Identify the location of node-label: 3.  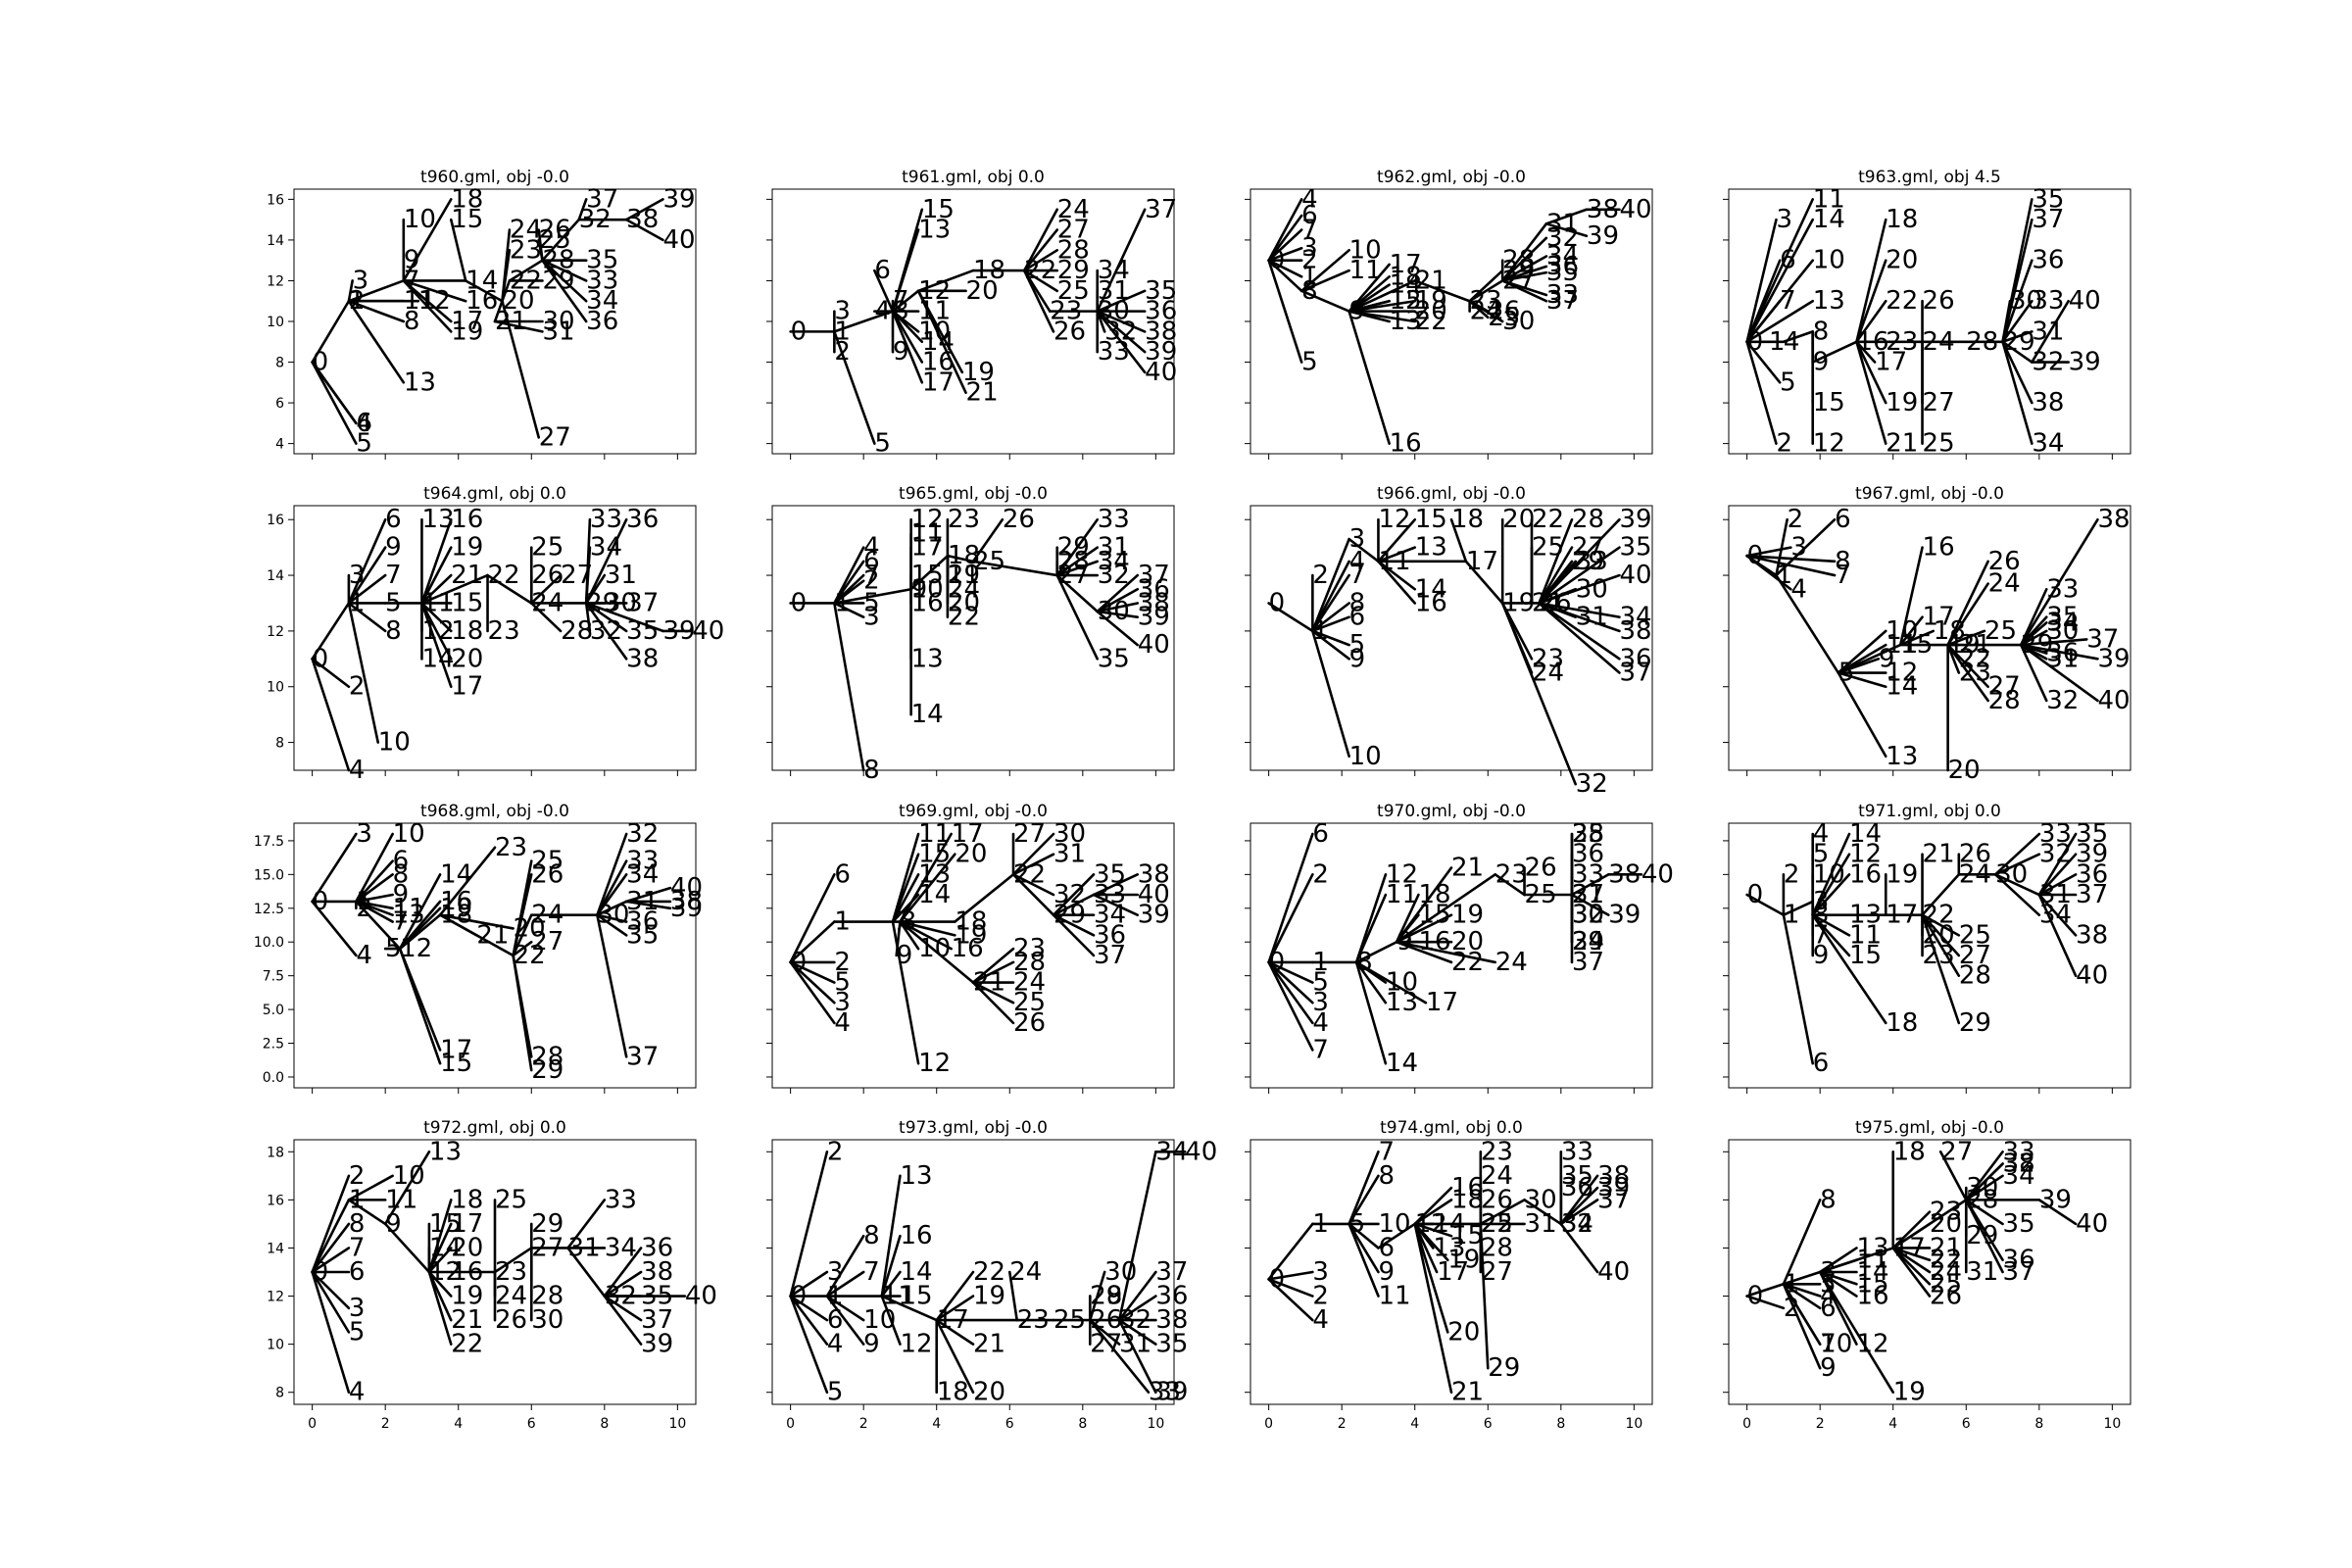
(1784, 219).